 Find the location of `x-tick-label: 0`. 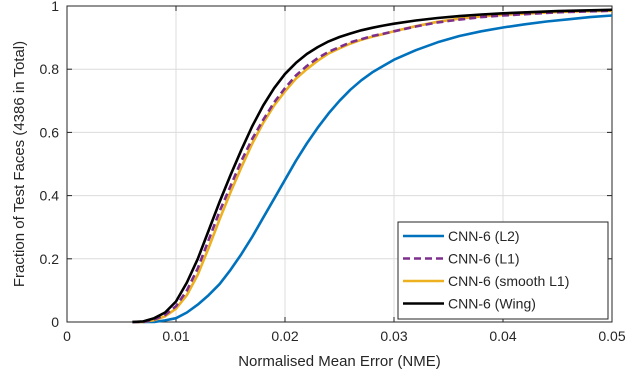

x-tick-label: 0 is located at coordinates (67, 336).